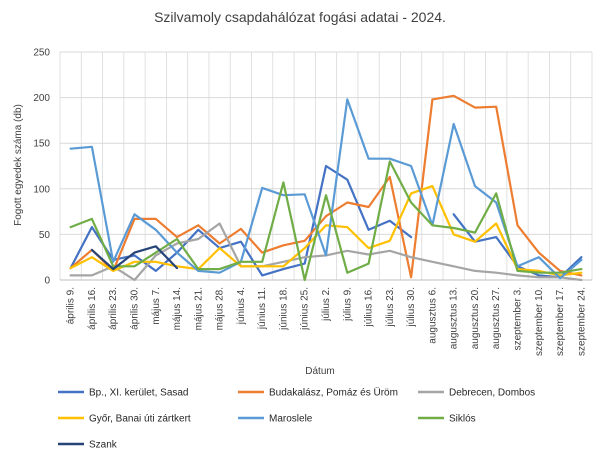 The width and height of the screenshot is (600, 457). I want to click on legend-item: Bp., XI. kerület, Sasad, so click(123, 393).